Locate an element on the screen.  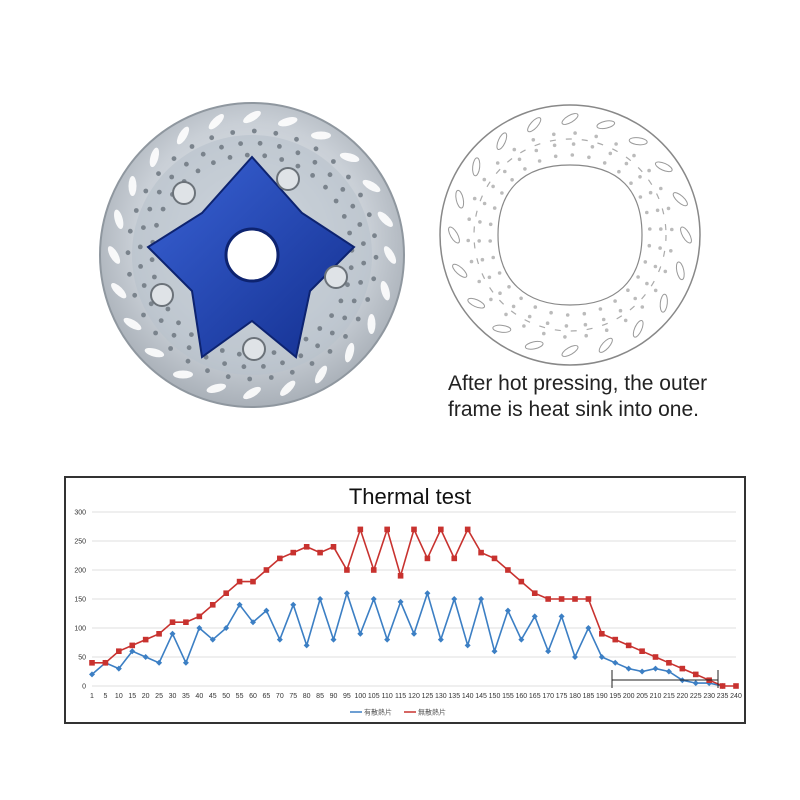
y-tick-label: 0 is located at coordinates (84, 687).